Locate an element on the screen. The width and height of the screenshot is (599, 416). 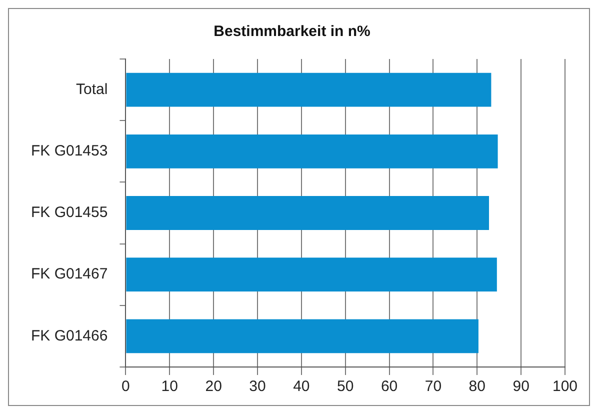
x-tick-label: 40 is located at coordinates (301, 387).